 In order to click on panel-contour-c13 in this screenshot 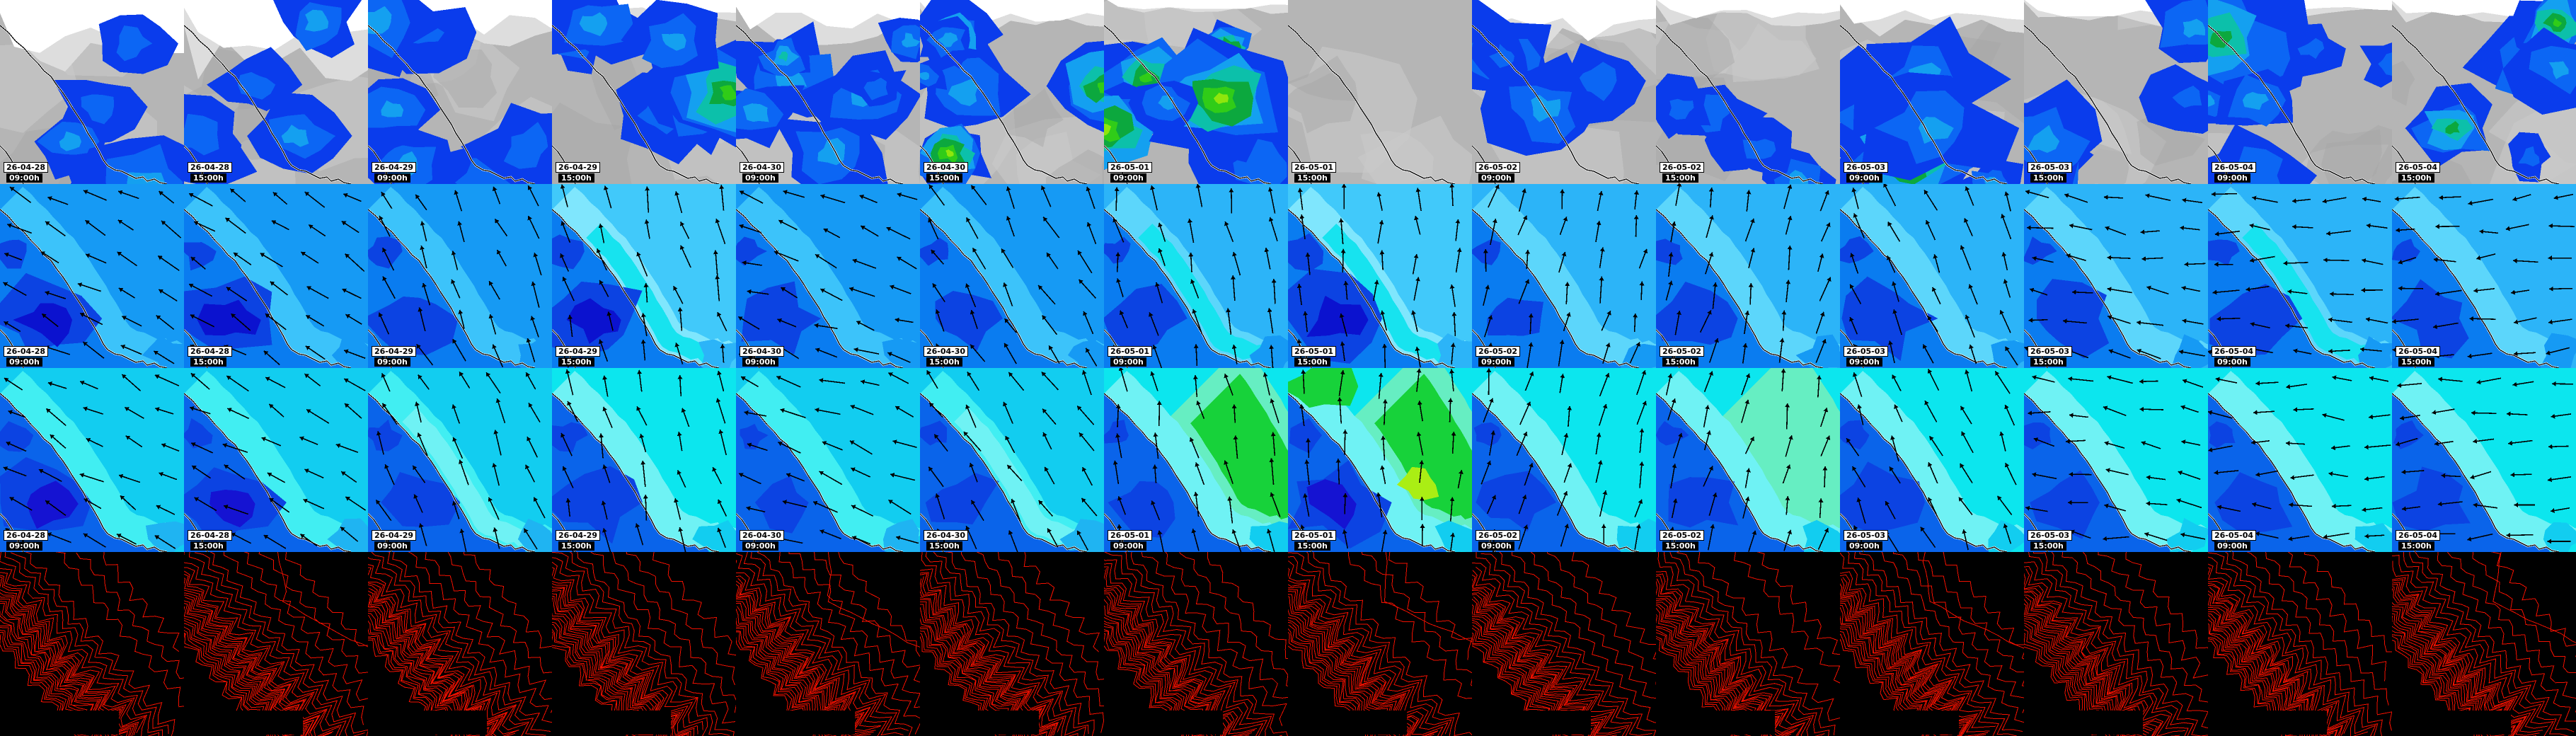, I will do `click(2300, 644)`.